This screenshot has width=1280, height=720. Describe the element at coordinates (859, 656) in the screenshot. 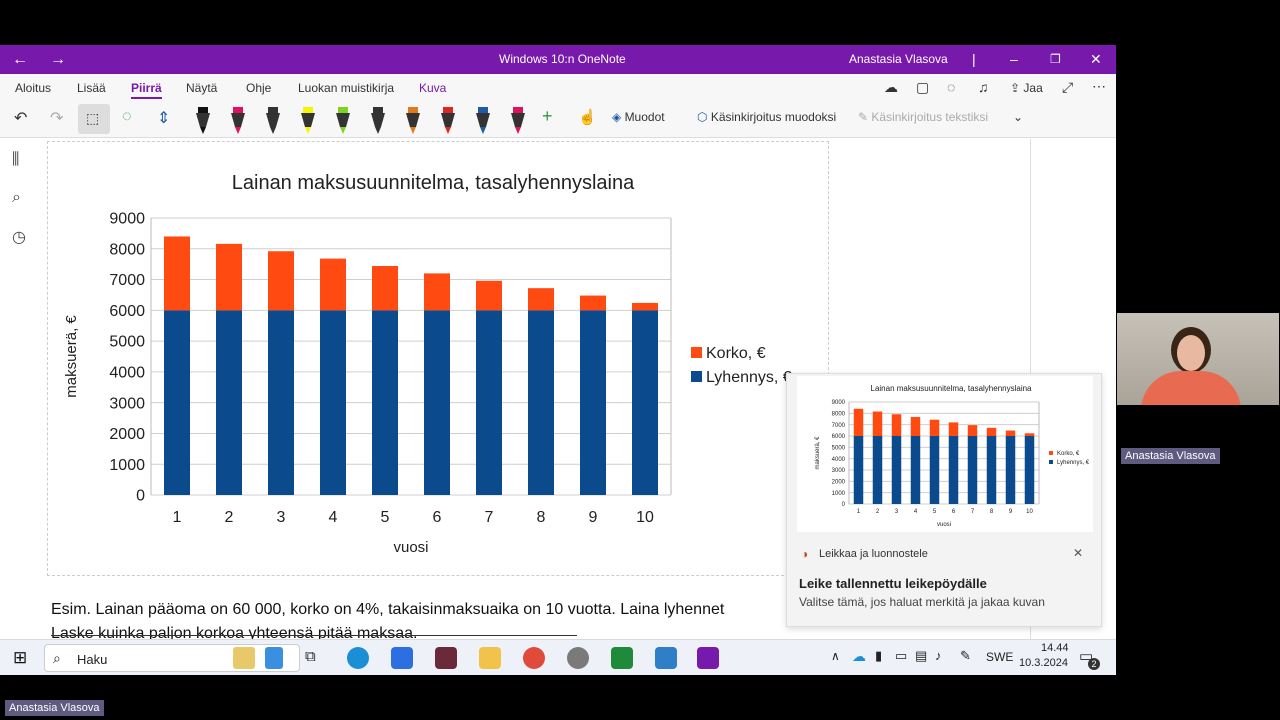

I see `onedrive-icon: ☁` at that location.